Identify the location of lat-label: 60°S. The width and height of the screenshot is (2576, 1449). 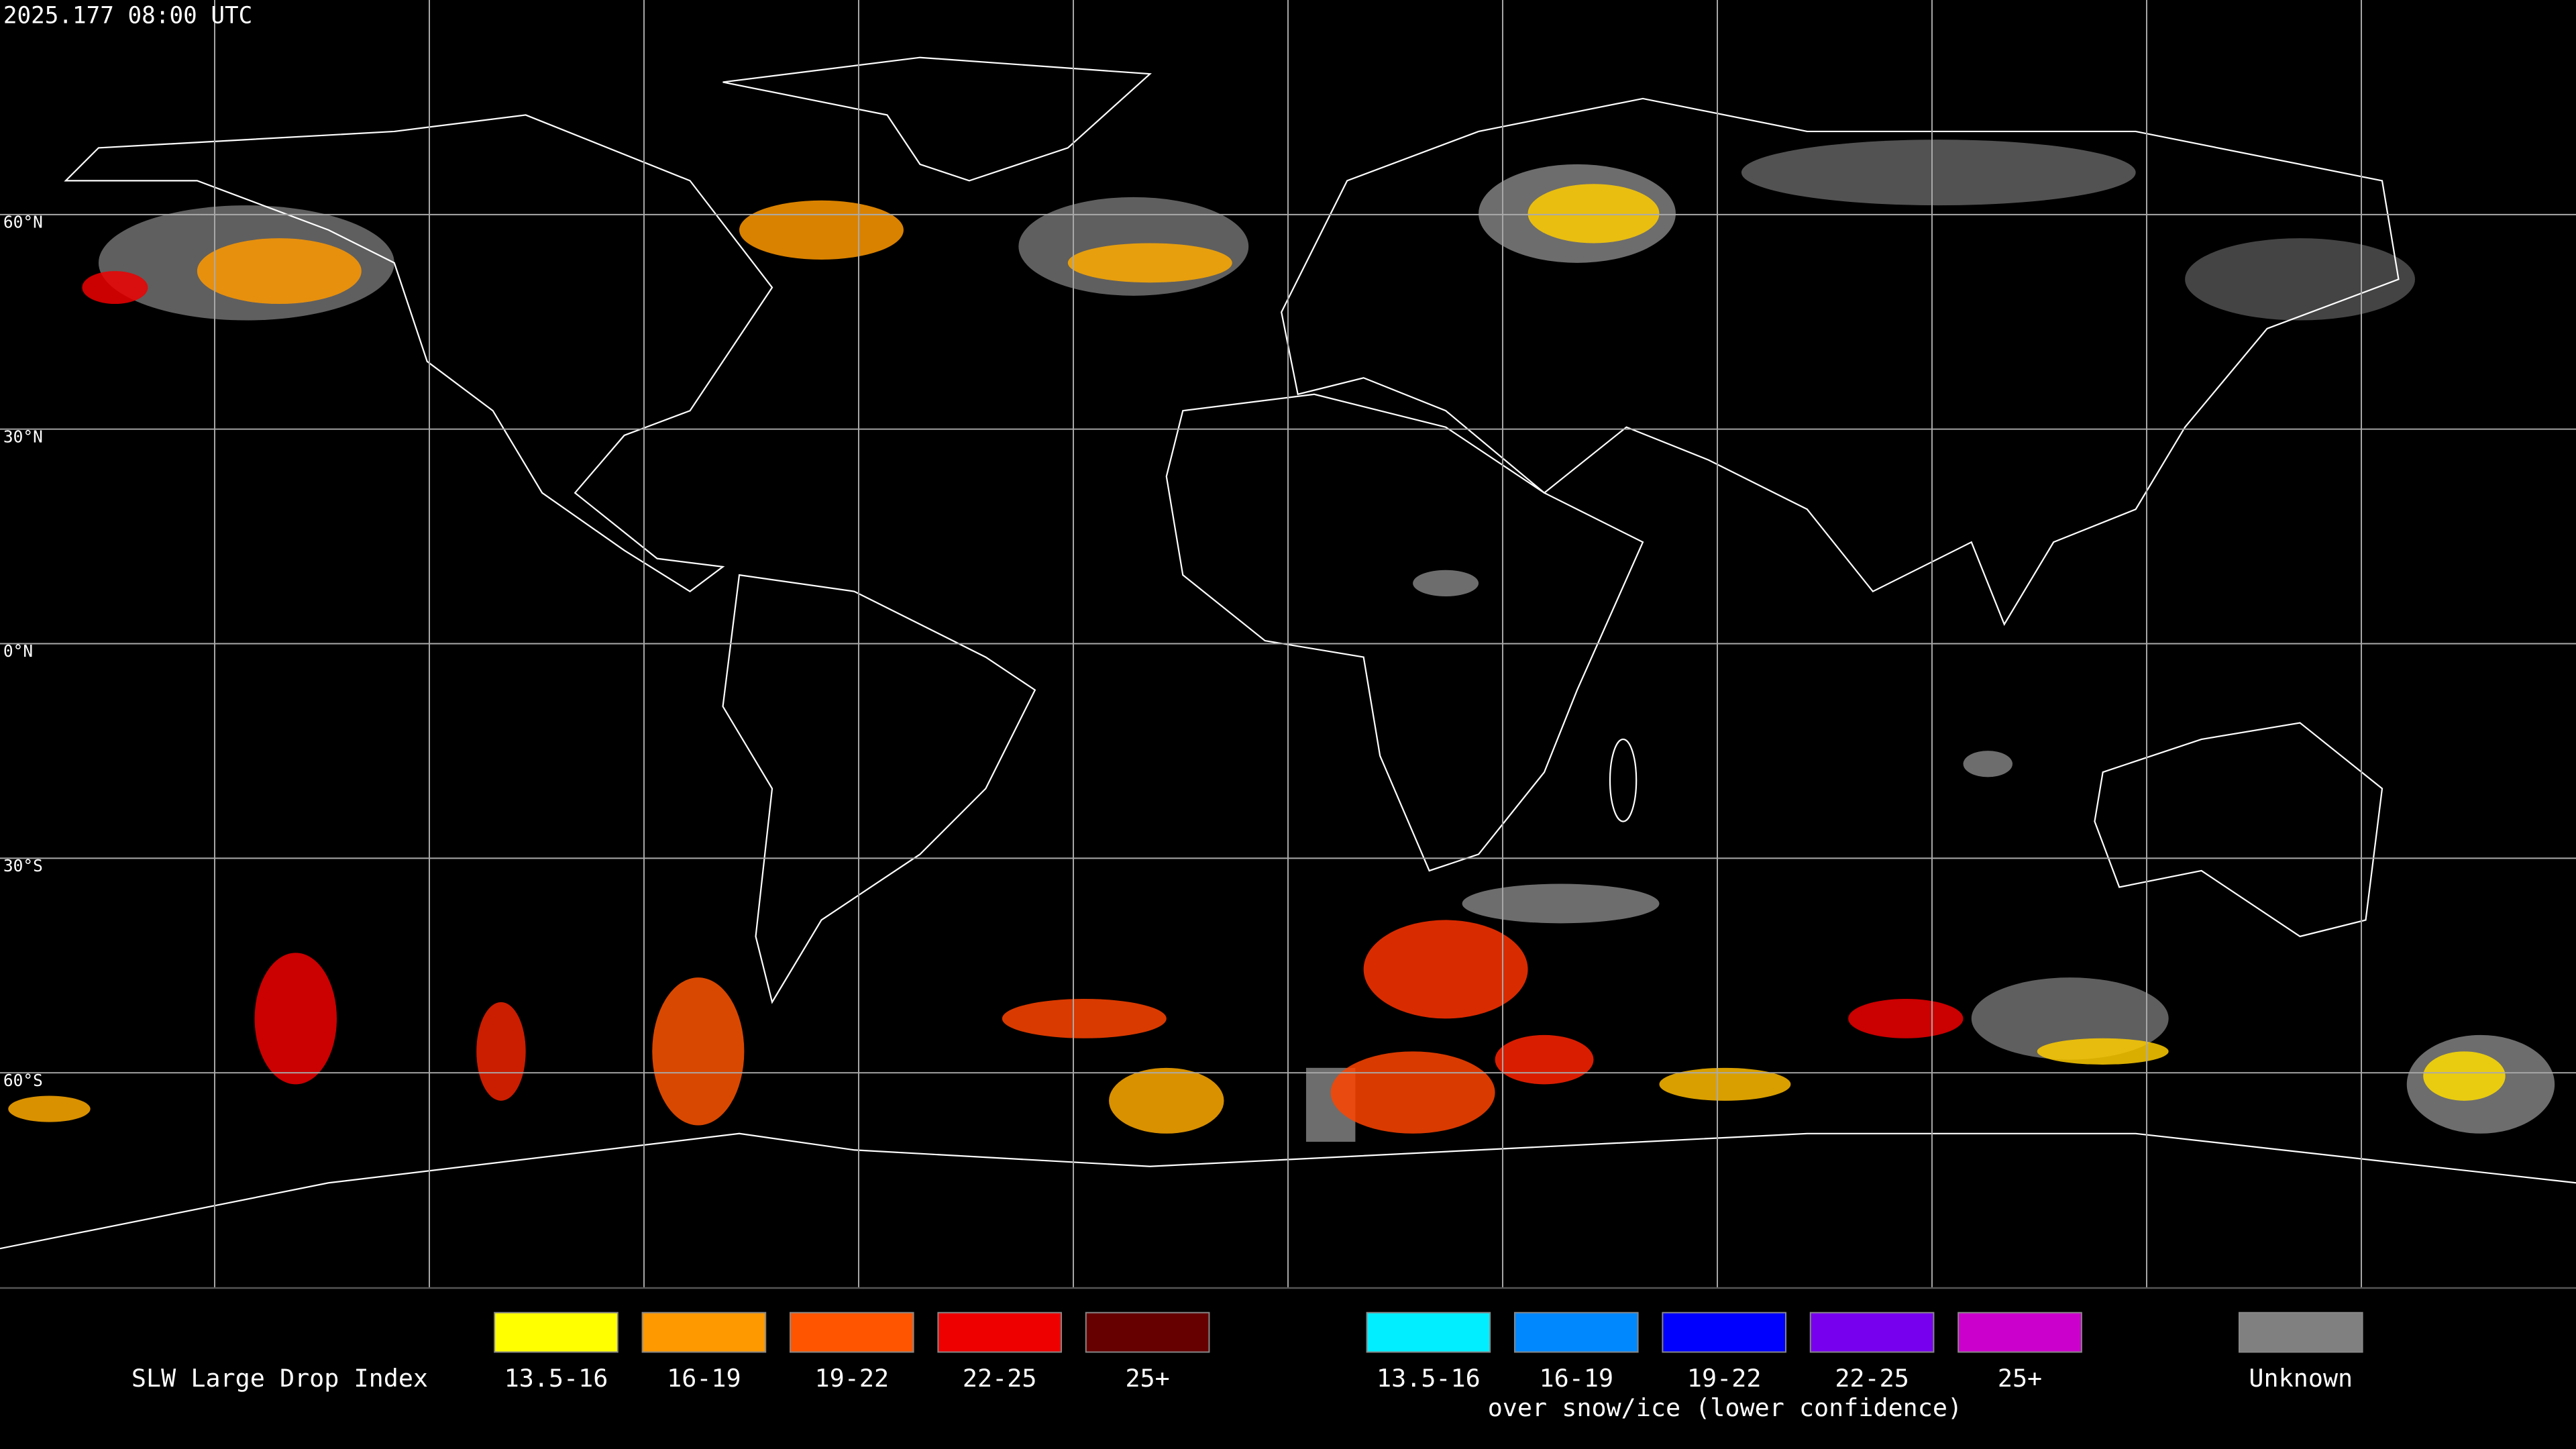
(23, 1080).